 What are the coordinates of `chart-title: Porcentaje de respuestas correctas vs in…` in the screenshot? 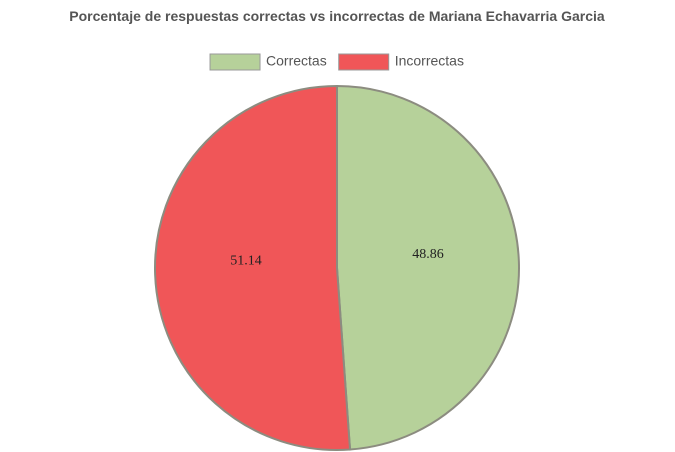 It's located at (337, 16).